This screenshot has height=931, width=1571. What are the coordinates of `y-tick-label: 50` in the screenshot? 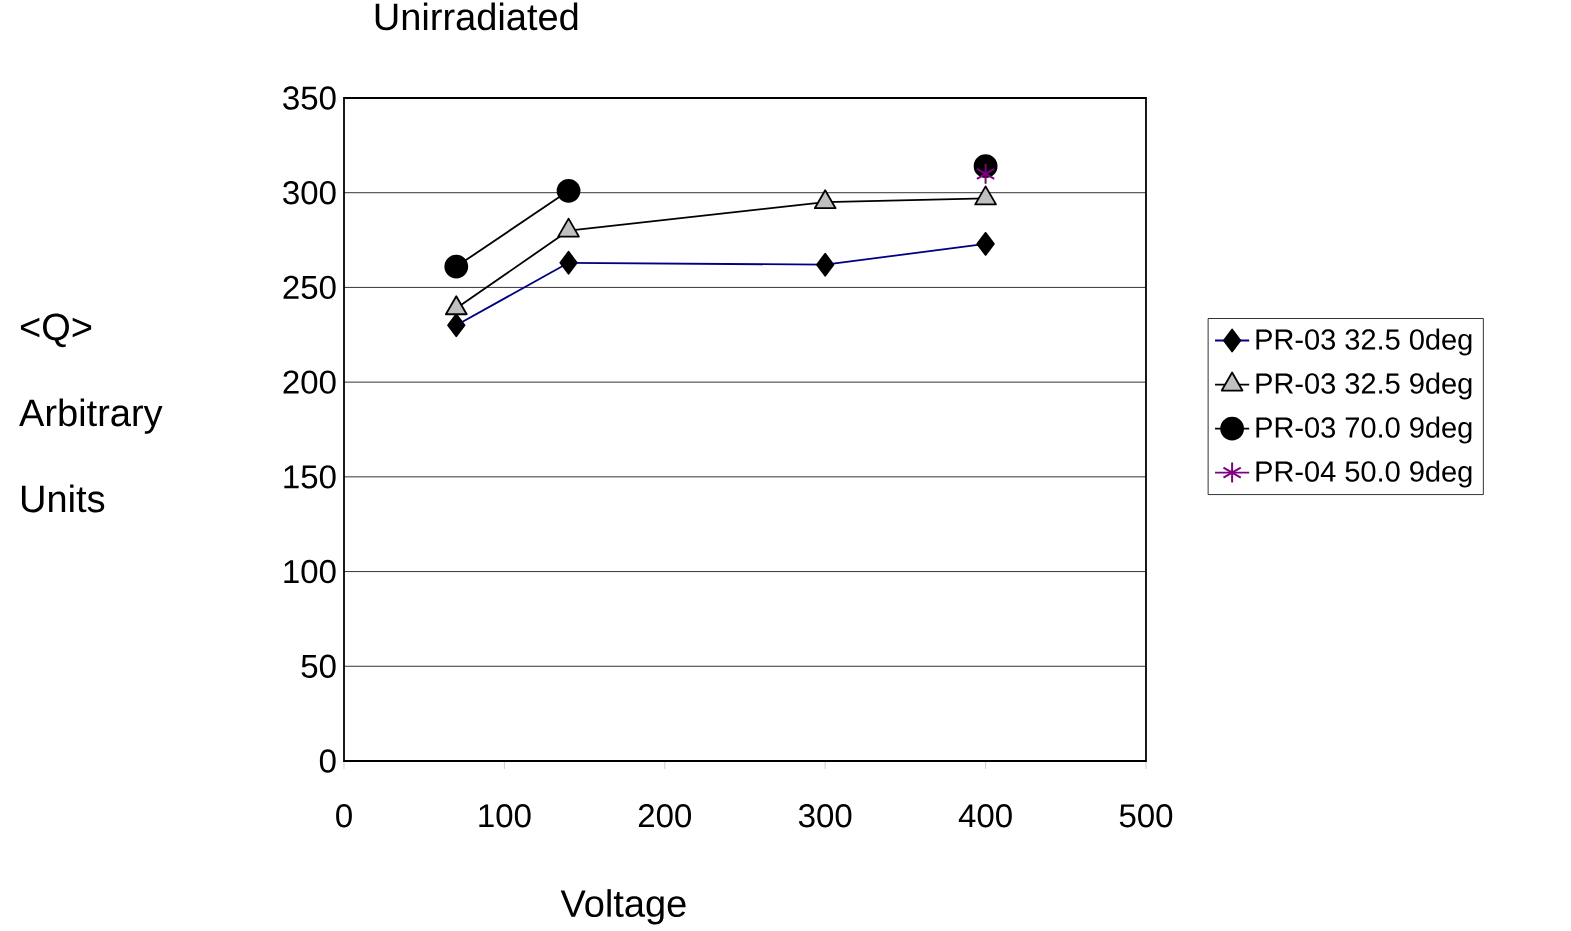 It's located at (318, 666).